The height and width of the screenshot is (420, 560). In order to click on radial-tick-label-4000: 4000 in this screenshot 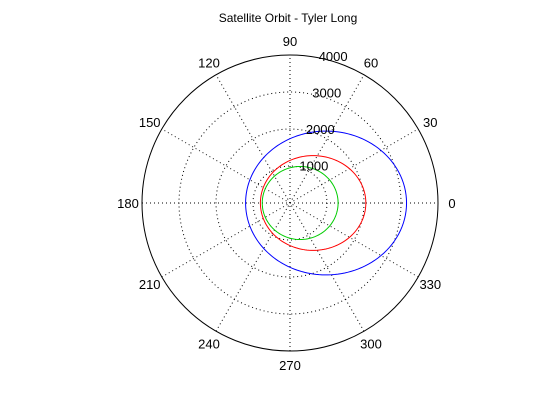, I will do `click(333, 56)`.